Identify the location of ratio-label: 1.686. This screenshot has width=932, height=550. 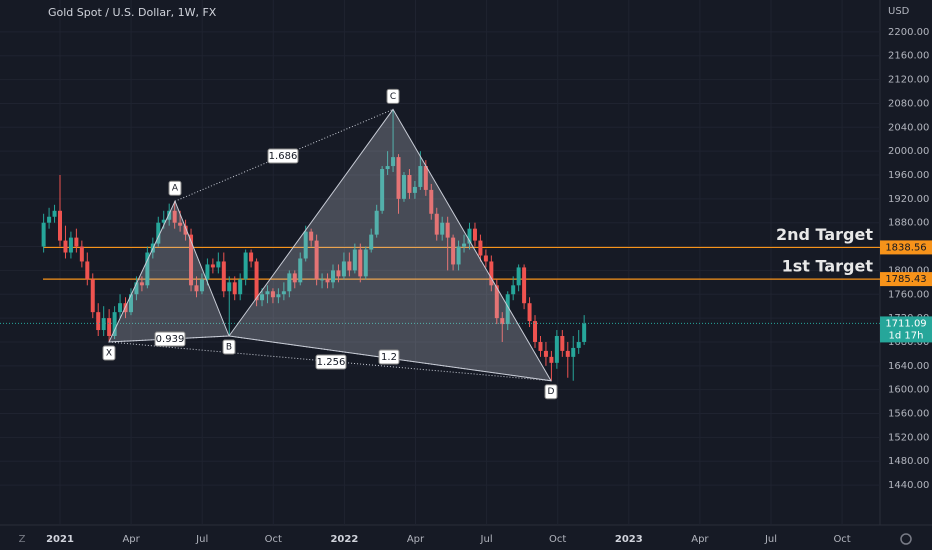
(283, 156).